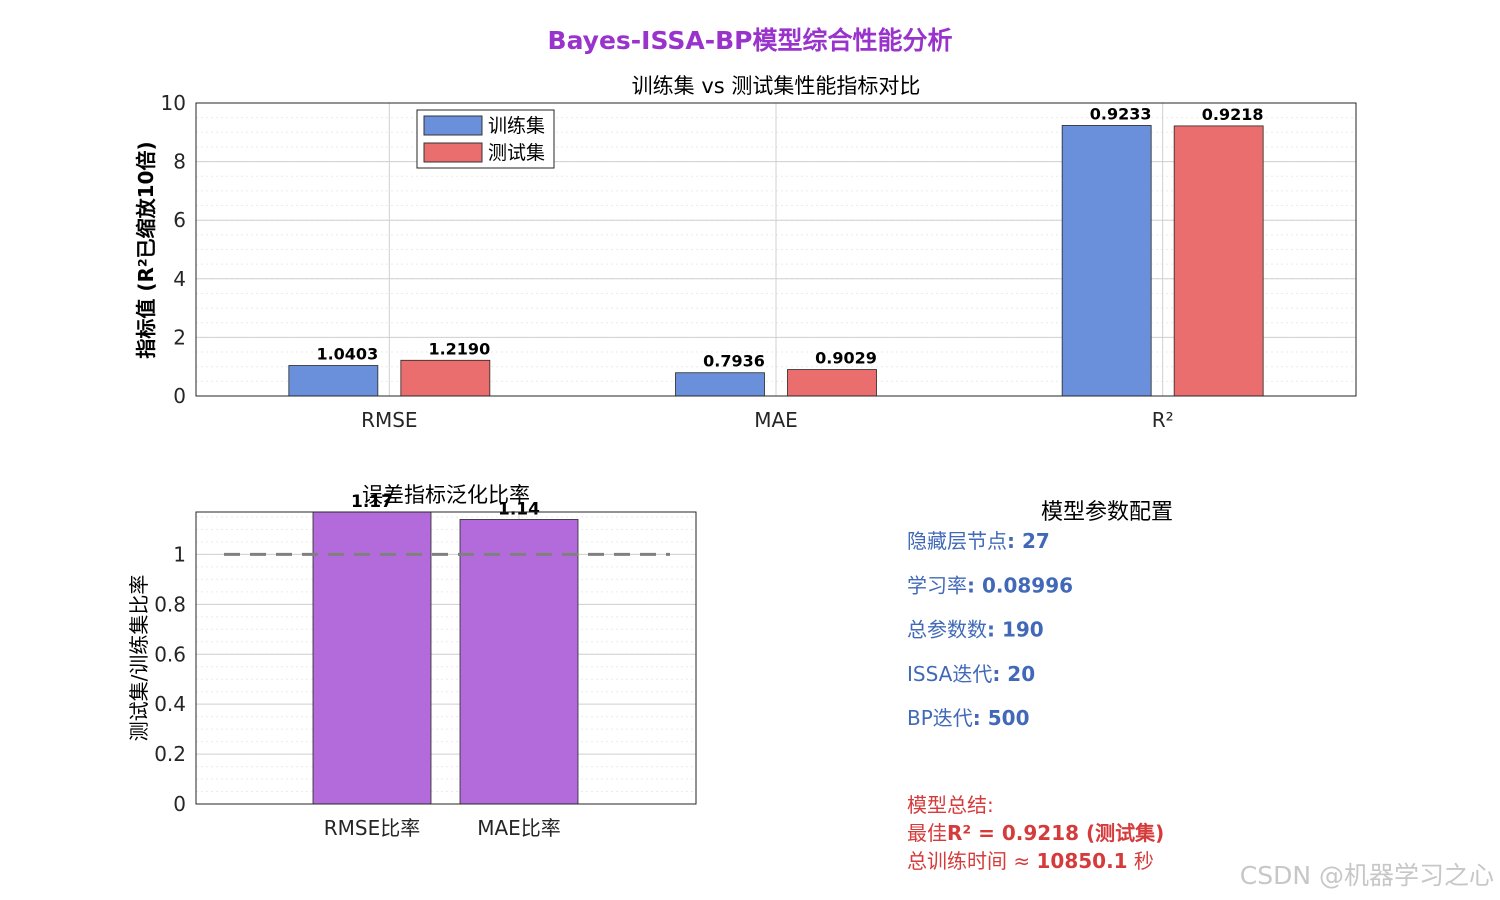 This screenshot has width=1500, height=900. I want to click on y-tick-label: 0.2, so click(170, 754).